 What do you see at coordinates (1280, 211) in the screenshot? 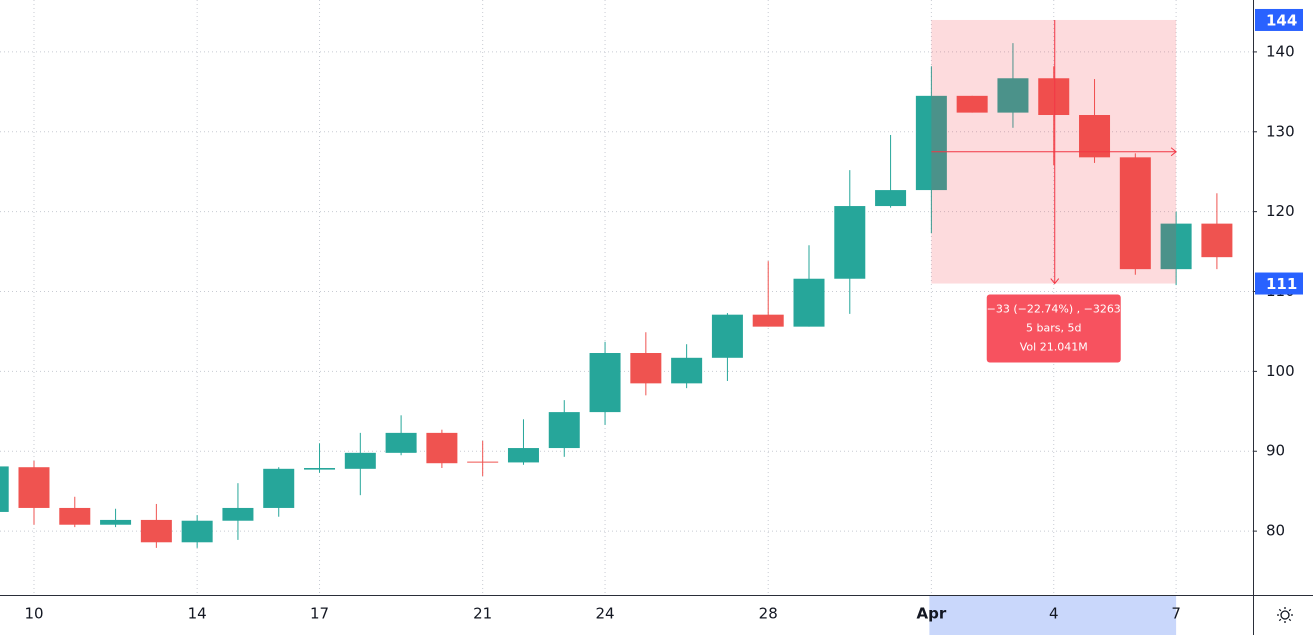
I see `y-tick-label: 120` at bounding box center [1280, 211].